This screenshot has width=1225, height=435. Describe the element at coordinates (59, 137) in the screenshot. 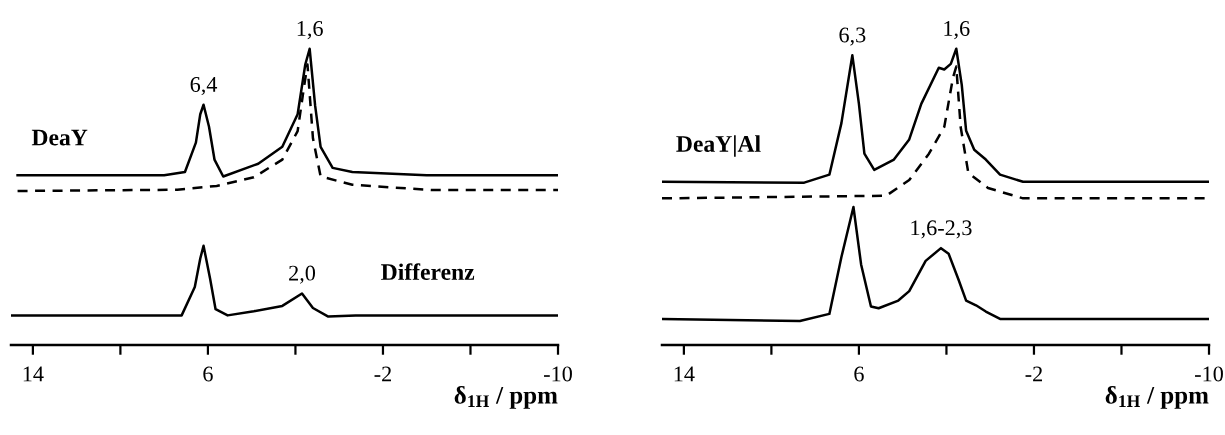

I see `series-label: DeaY` at that location.